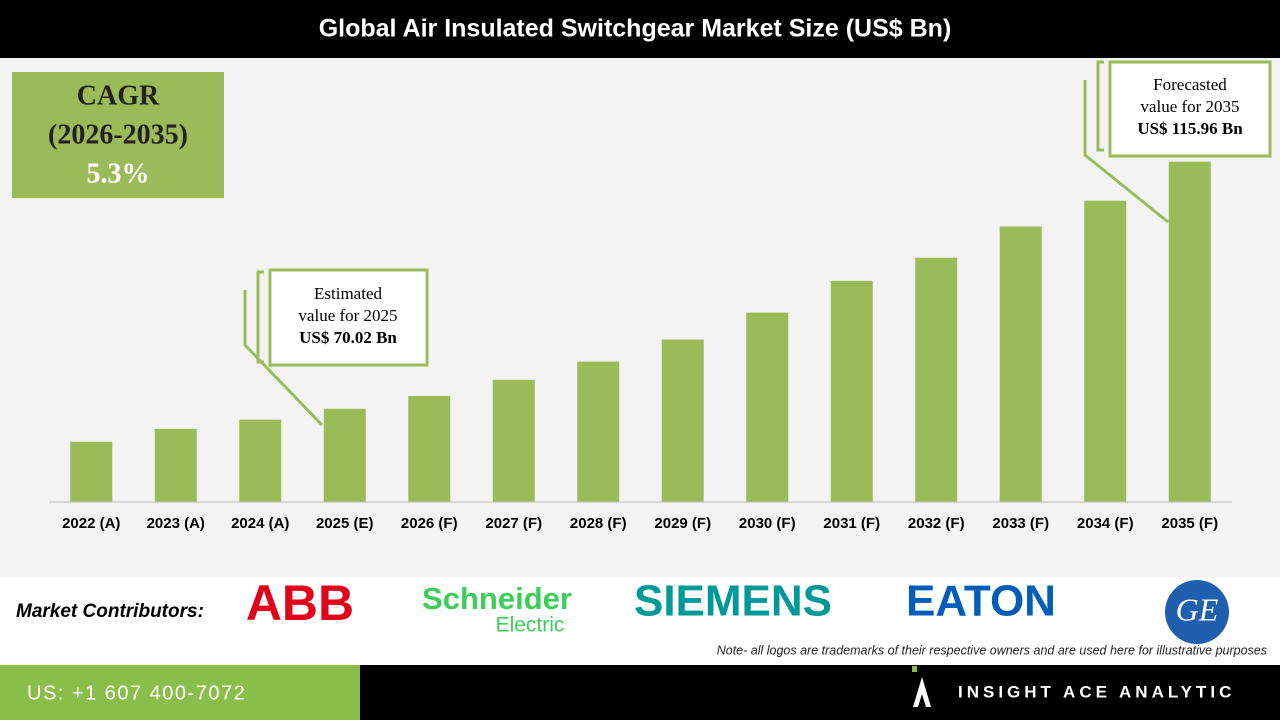 This screenshot has height=720, width=1280. I want to click on header-bar, so click(640, 29).